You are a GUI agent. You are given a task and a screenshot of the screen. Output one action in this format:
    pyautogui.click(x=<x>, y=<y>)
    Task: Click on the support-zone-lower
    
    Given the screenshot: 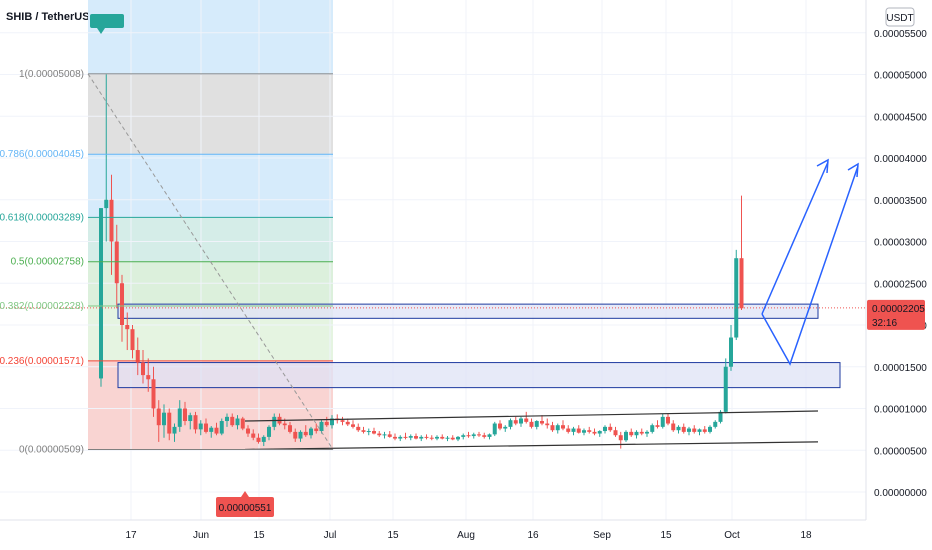 What is the action you would take?
    pyautogui.click(x=479, y=375)
    